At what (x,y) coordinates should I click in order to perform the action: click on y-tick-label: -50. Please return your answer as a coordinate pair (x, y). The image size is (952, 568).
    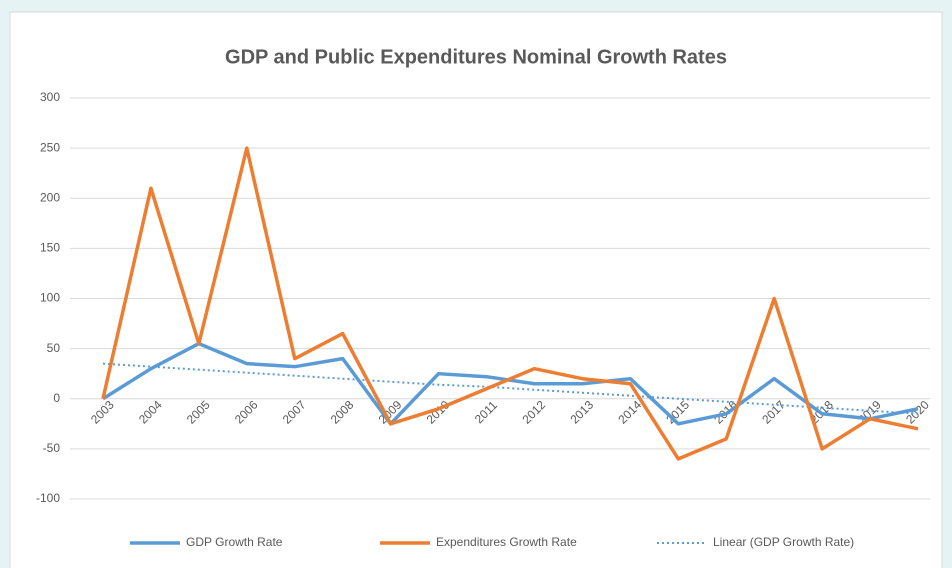
    Looking at the image, I should click on (52, 448).